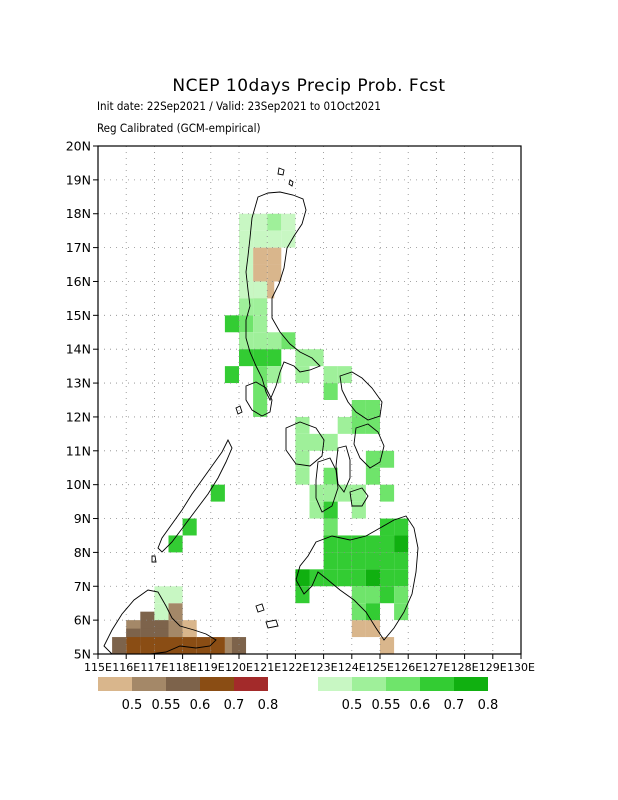  What do you see at coordinates (465, 667) in the screenshot?
I see `lon-tick-label: 128E` at bounding box center [465, 667].